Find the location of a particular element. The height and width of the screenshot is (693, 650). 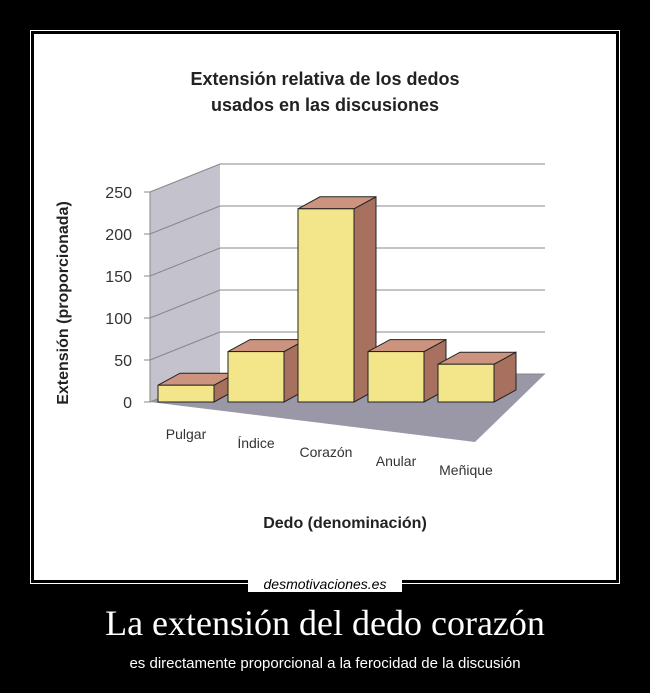

x-tick-label: Anular is located at coordinates (396, 461).